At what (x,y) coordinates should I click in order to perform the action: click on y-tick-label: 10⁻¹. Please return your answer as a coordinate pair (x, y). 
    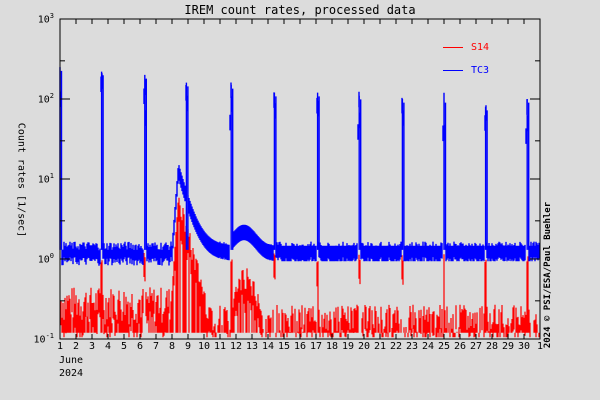
    Looking at the image, I should click on (43, 339).